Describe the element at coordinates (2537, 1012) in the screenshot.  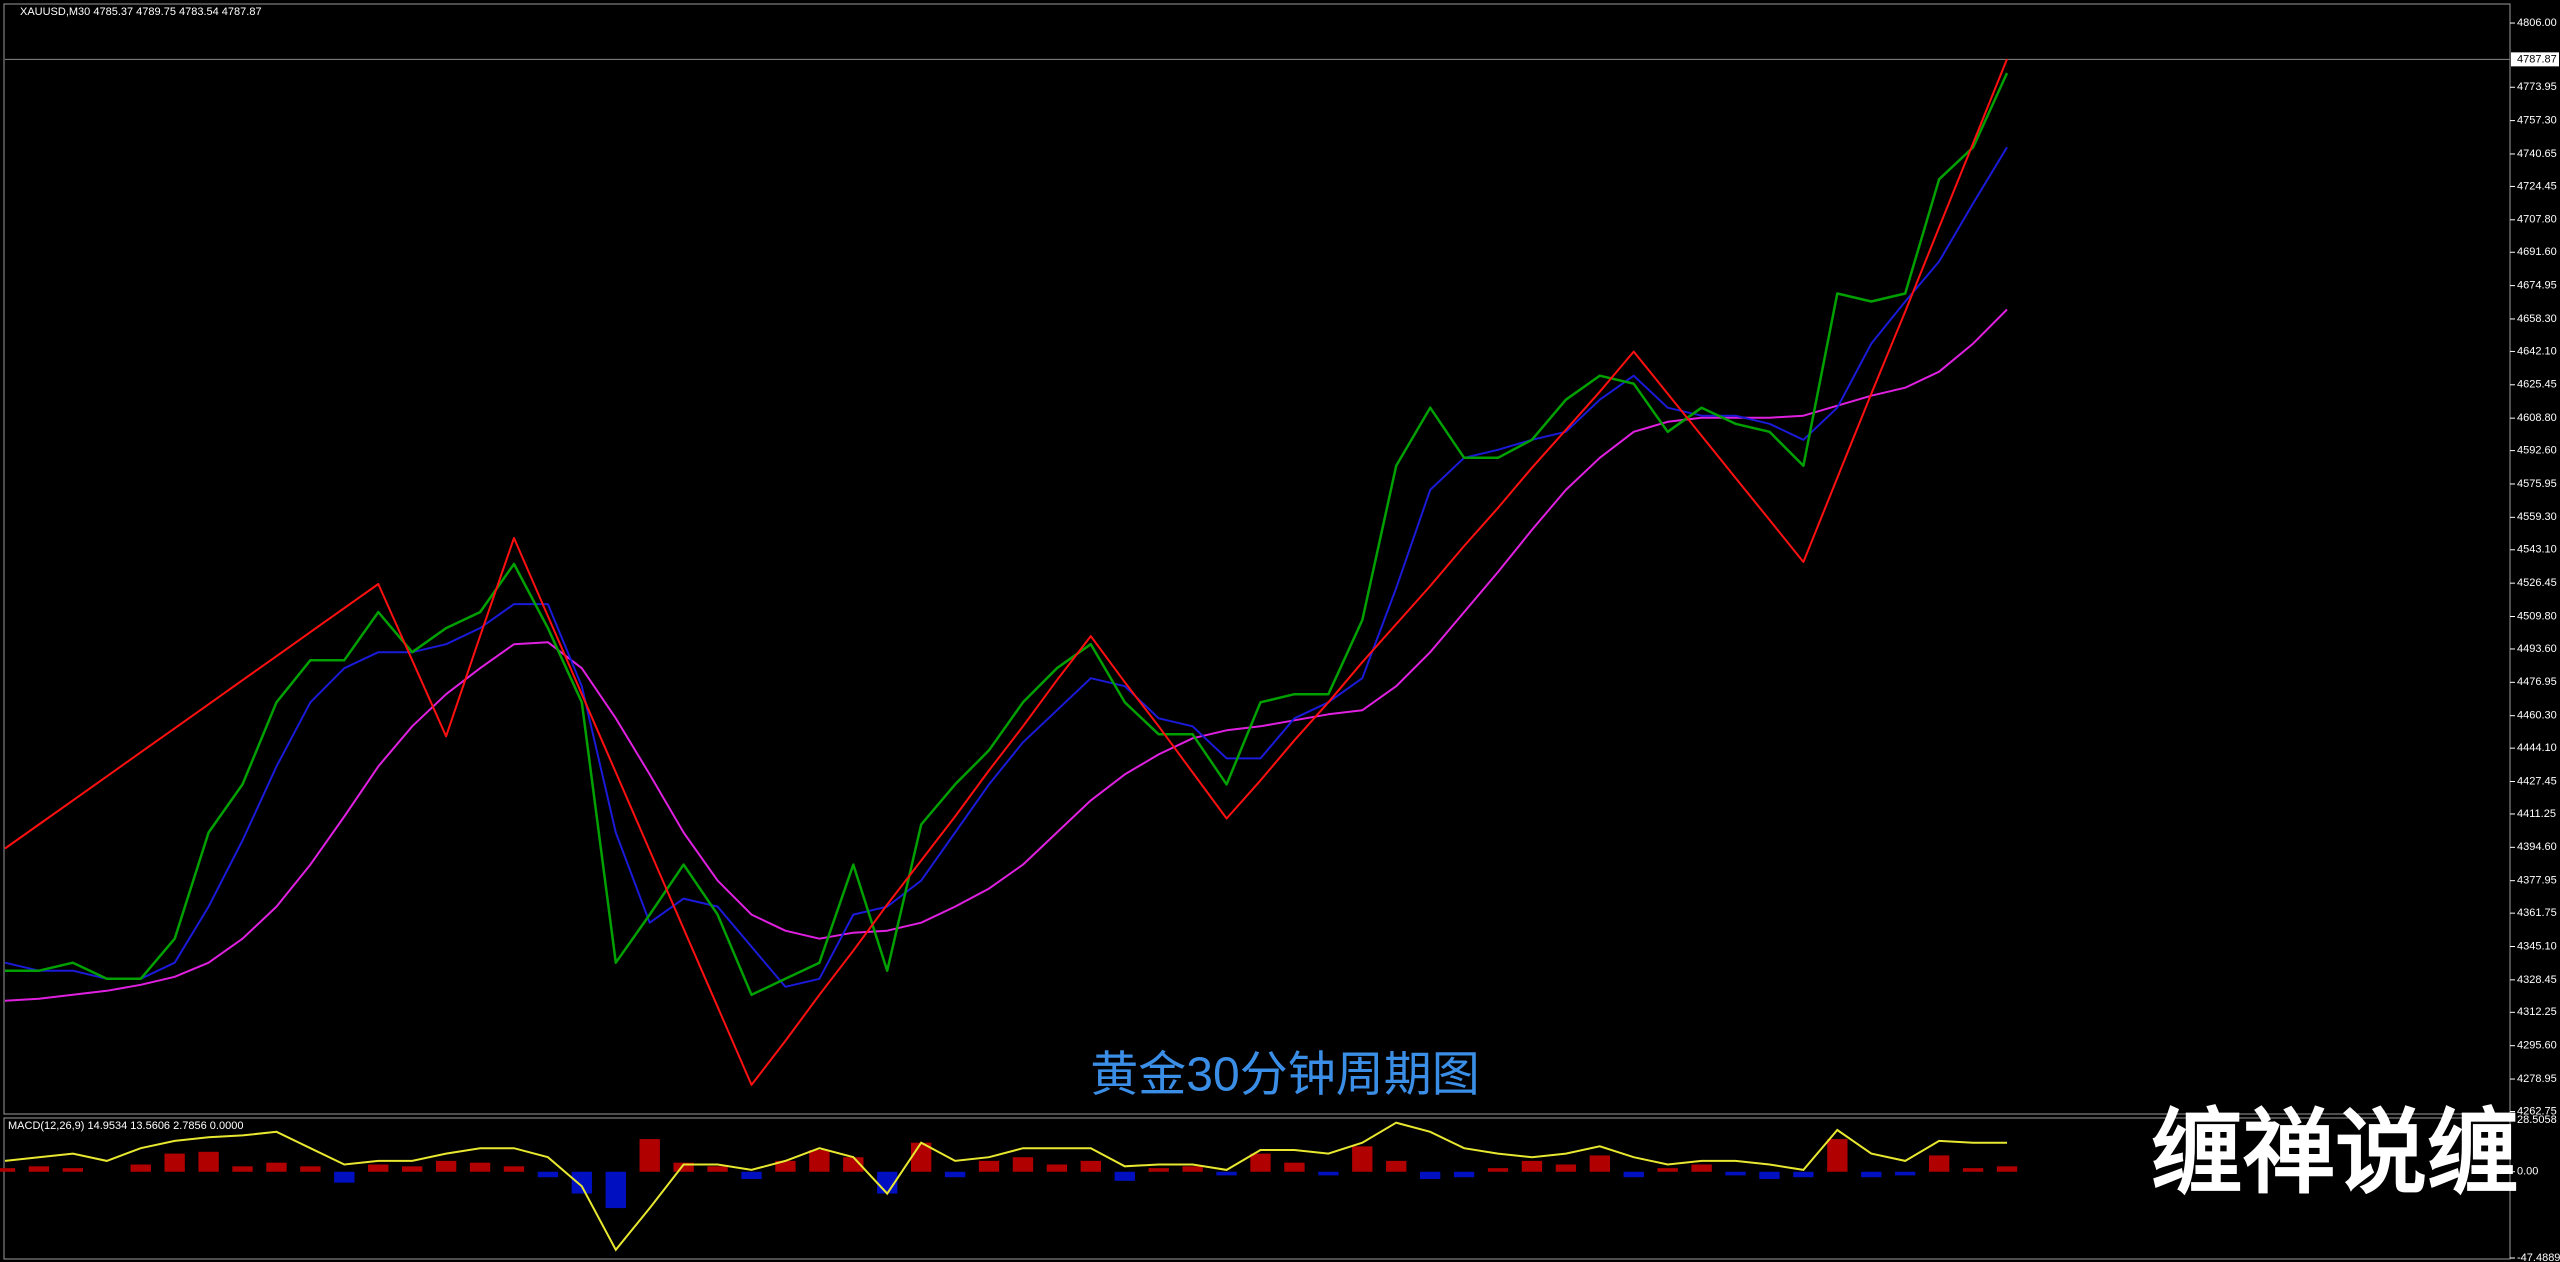
I see `y-tick-label: 4312.25` at that location.